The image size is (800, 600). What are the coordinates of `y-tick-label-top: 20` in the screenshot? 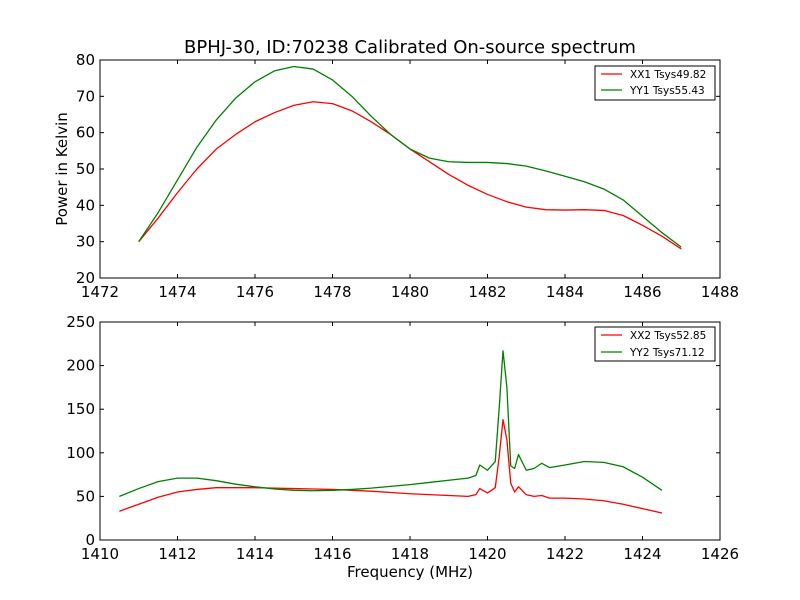 It's located at (85, 278).